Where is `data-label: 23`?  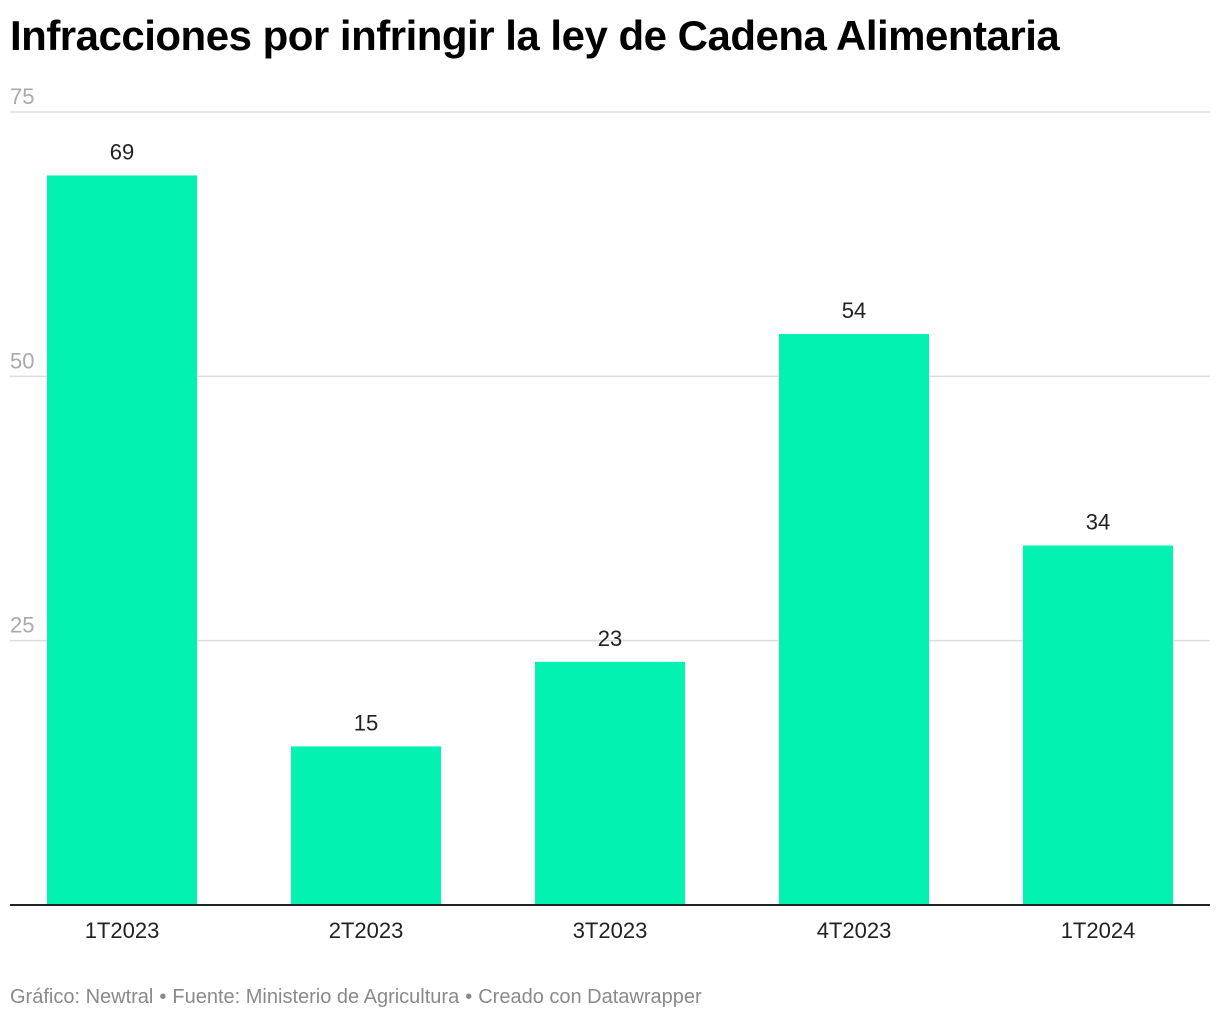 data-label: 23 is located at coordinates (610, 638).